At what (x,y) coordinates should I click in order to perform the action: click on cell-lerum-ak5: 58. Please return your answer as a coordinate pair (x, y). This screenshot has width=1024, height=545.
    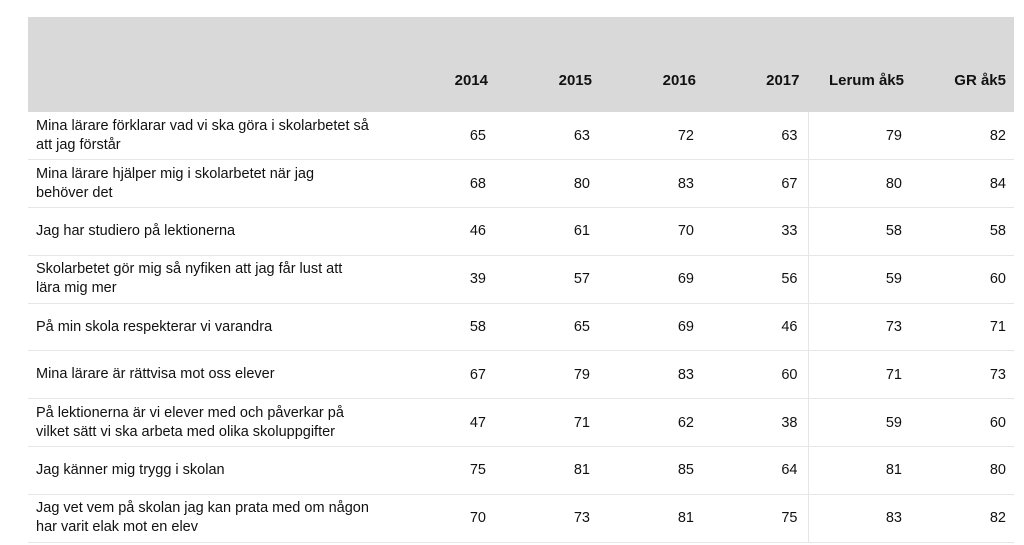
    Looking at the image, I should click on (860, 231).